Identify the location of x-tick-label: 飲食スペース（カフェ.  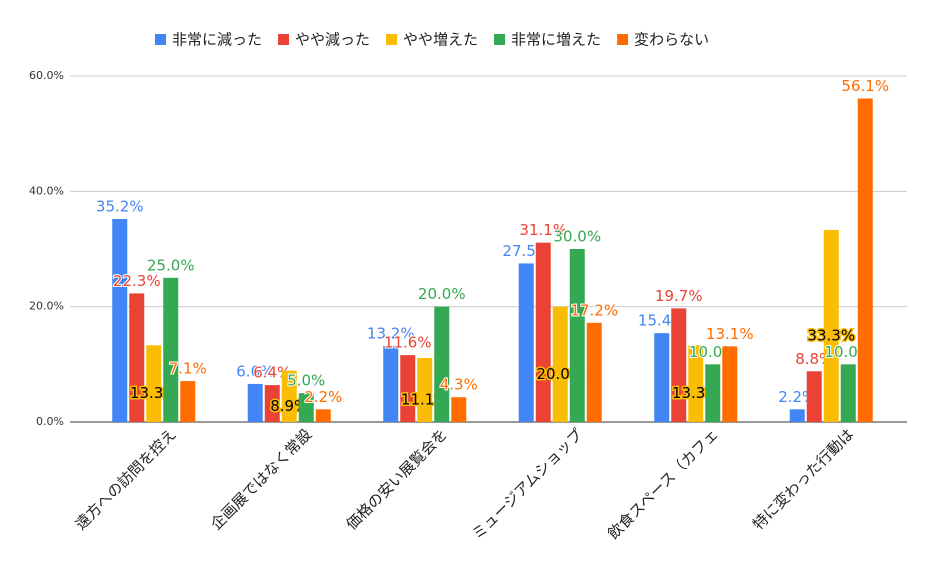
(663, 484).